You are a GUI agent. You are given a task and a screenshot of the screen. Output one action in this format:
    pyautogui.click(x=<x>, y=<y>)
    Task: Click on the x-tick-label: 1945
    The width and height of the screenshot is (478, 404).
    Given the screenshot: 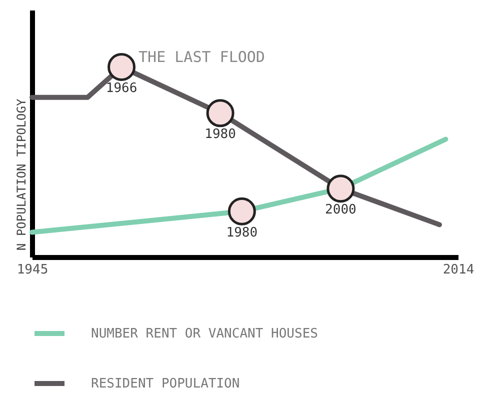 What is the action you would take?
    pyautogui.click(x=32, y=270)
    